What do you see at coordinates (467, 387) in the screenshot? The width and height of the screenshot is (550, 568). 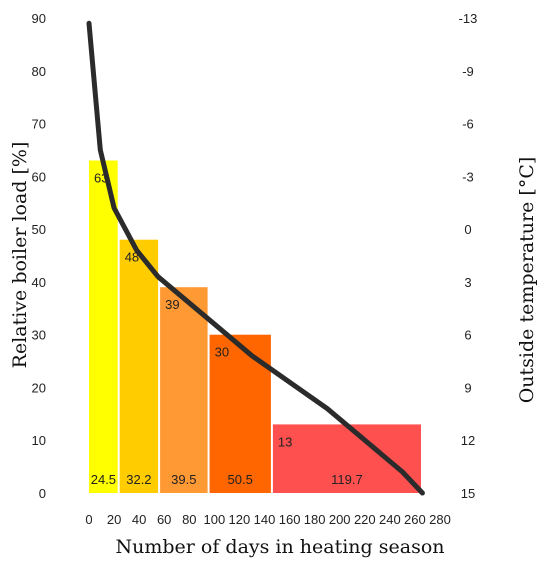 I see `y2-tick-label: 9` at bounding box center [467, 387].